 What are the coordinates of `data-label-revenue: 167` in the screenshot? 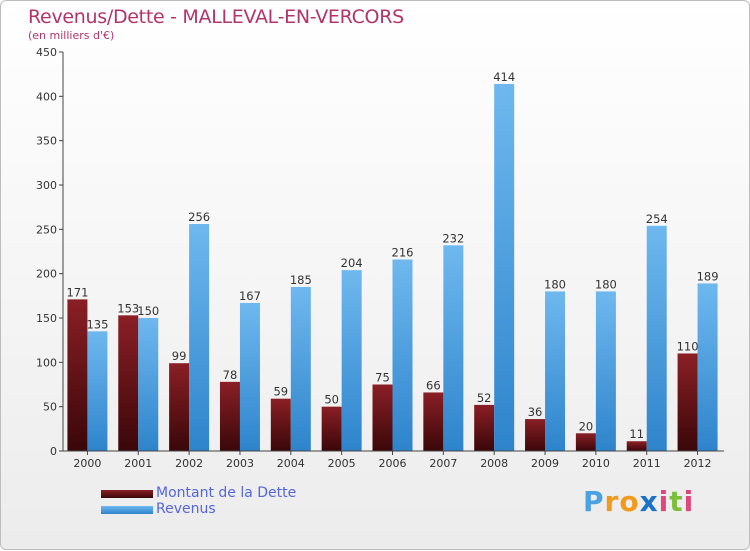 It's located at (250, 296).